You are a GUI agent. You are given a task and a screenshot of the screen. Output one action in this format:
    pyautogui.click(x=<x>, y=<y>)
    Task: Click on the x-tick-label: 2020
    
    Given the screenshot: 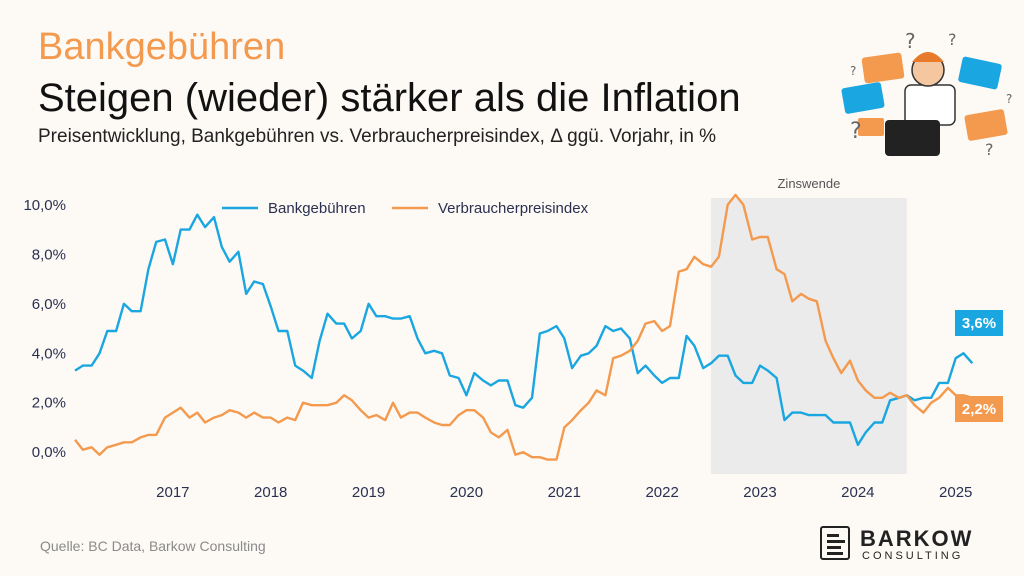 What is the action you would take?
    pyautogui.click(x=466, y=492)
    